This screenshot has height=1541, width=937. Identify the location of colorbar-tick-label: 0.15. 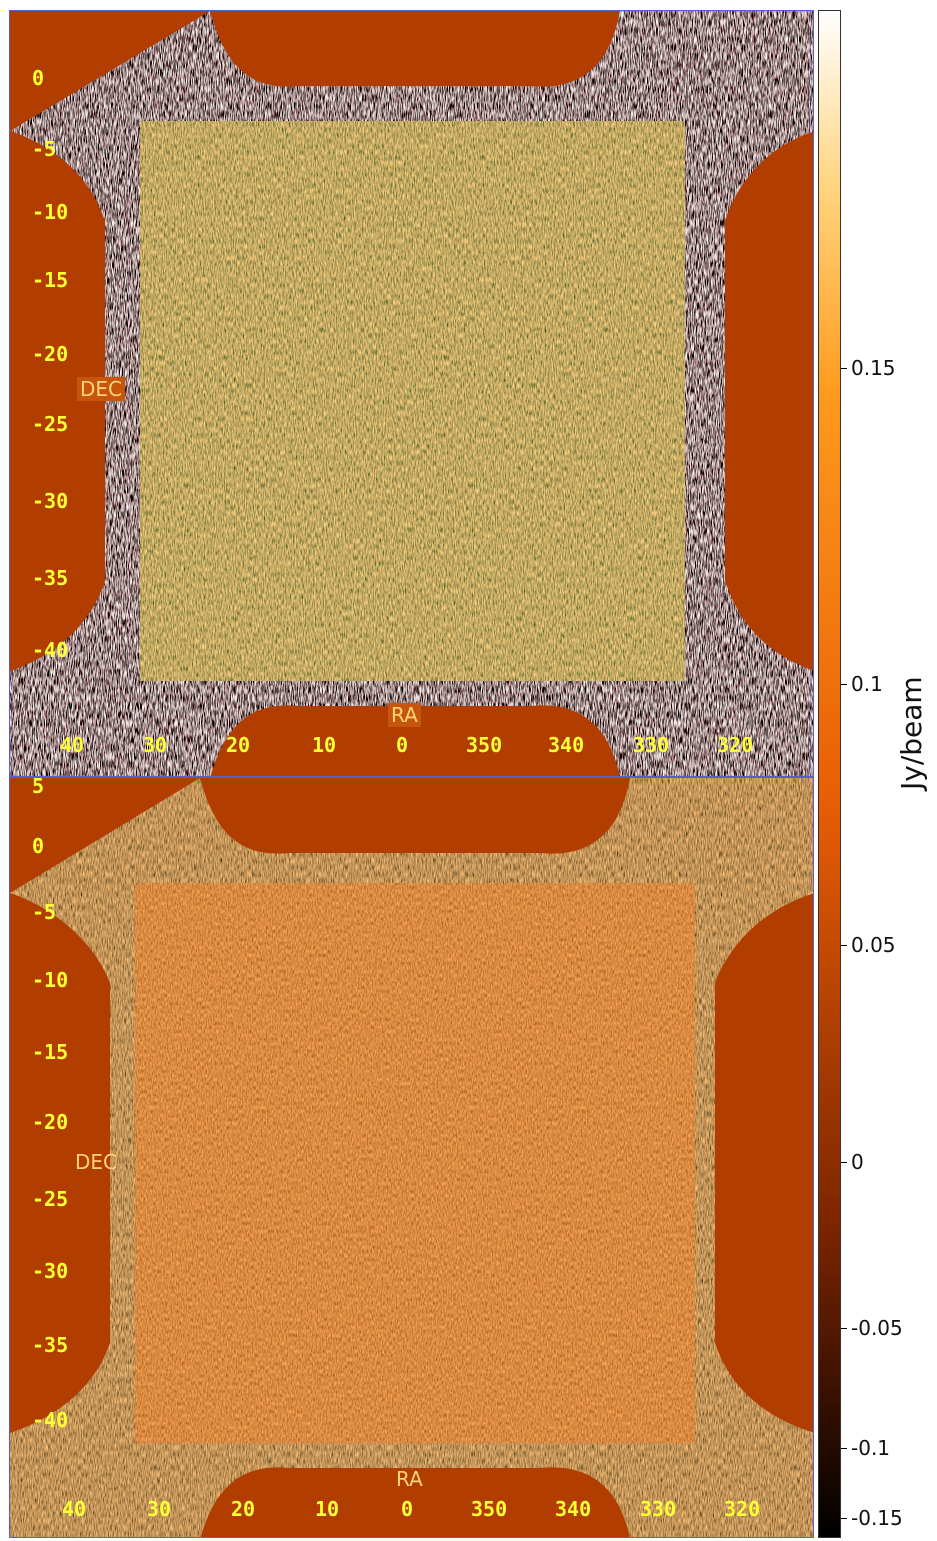
(873, 368).